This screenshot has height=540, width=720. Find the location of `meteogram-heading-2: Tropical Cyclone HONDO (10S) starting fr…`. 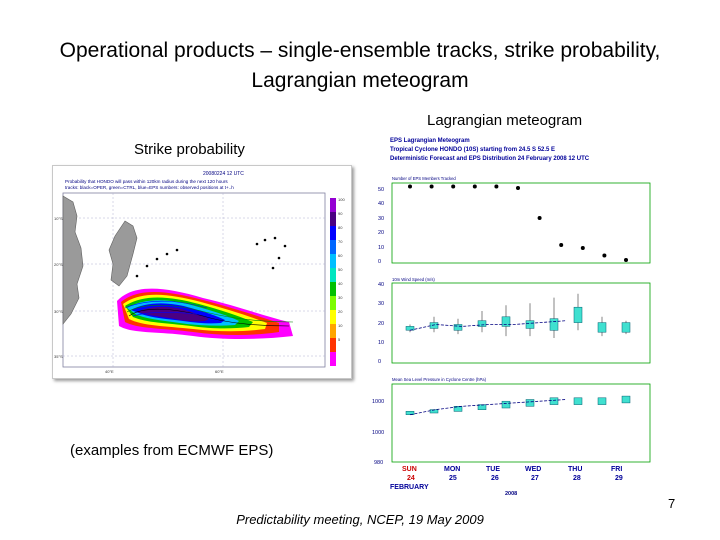

meteogram-heading-2: Tropical Cyclone HONDO (10S) starting fr… is located at coordinates (472, 150).